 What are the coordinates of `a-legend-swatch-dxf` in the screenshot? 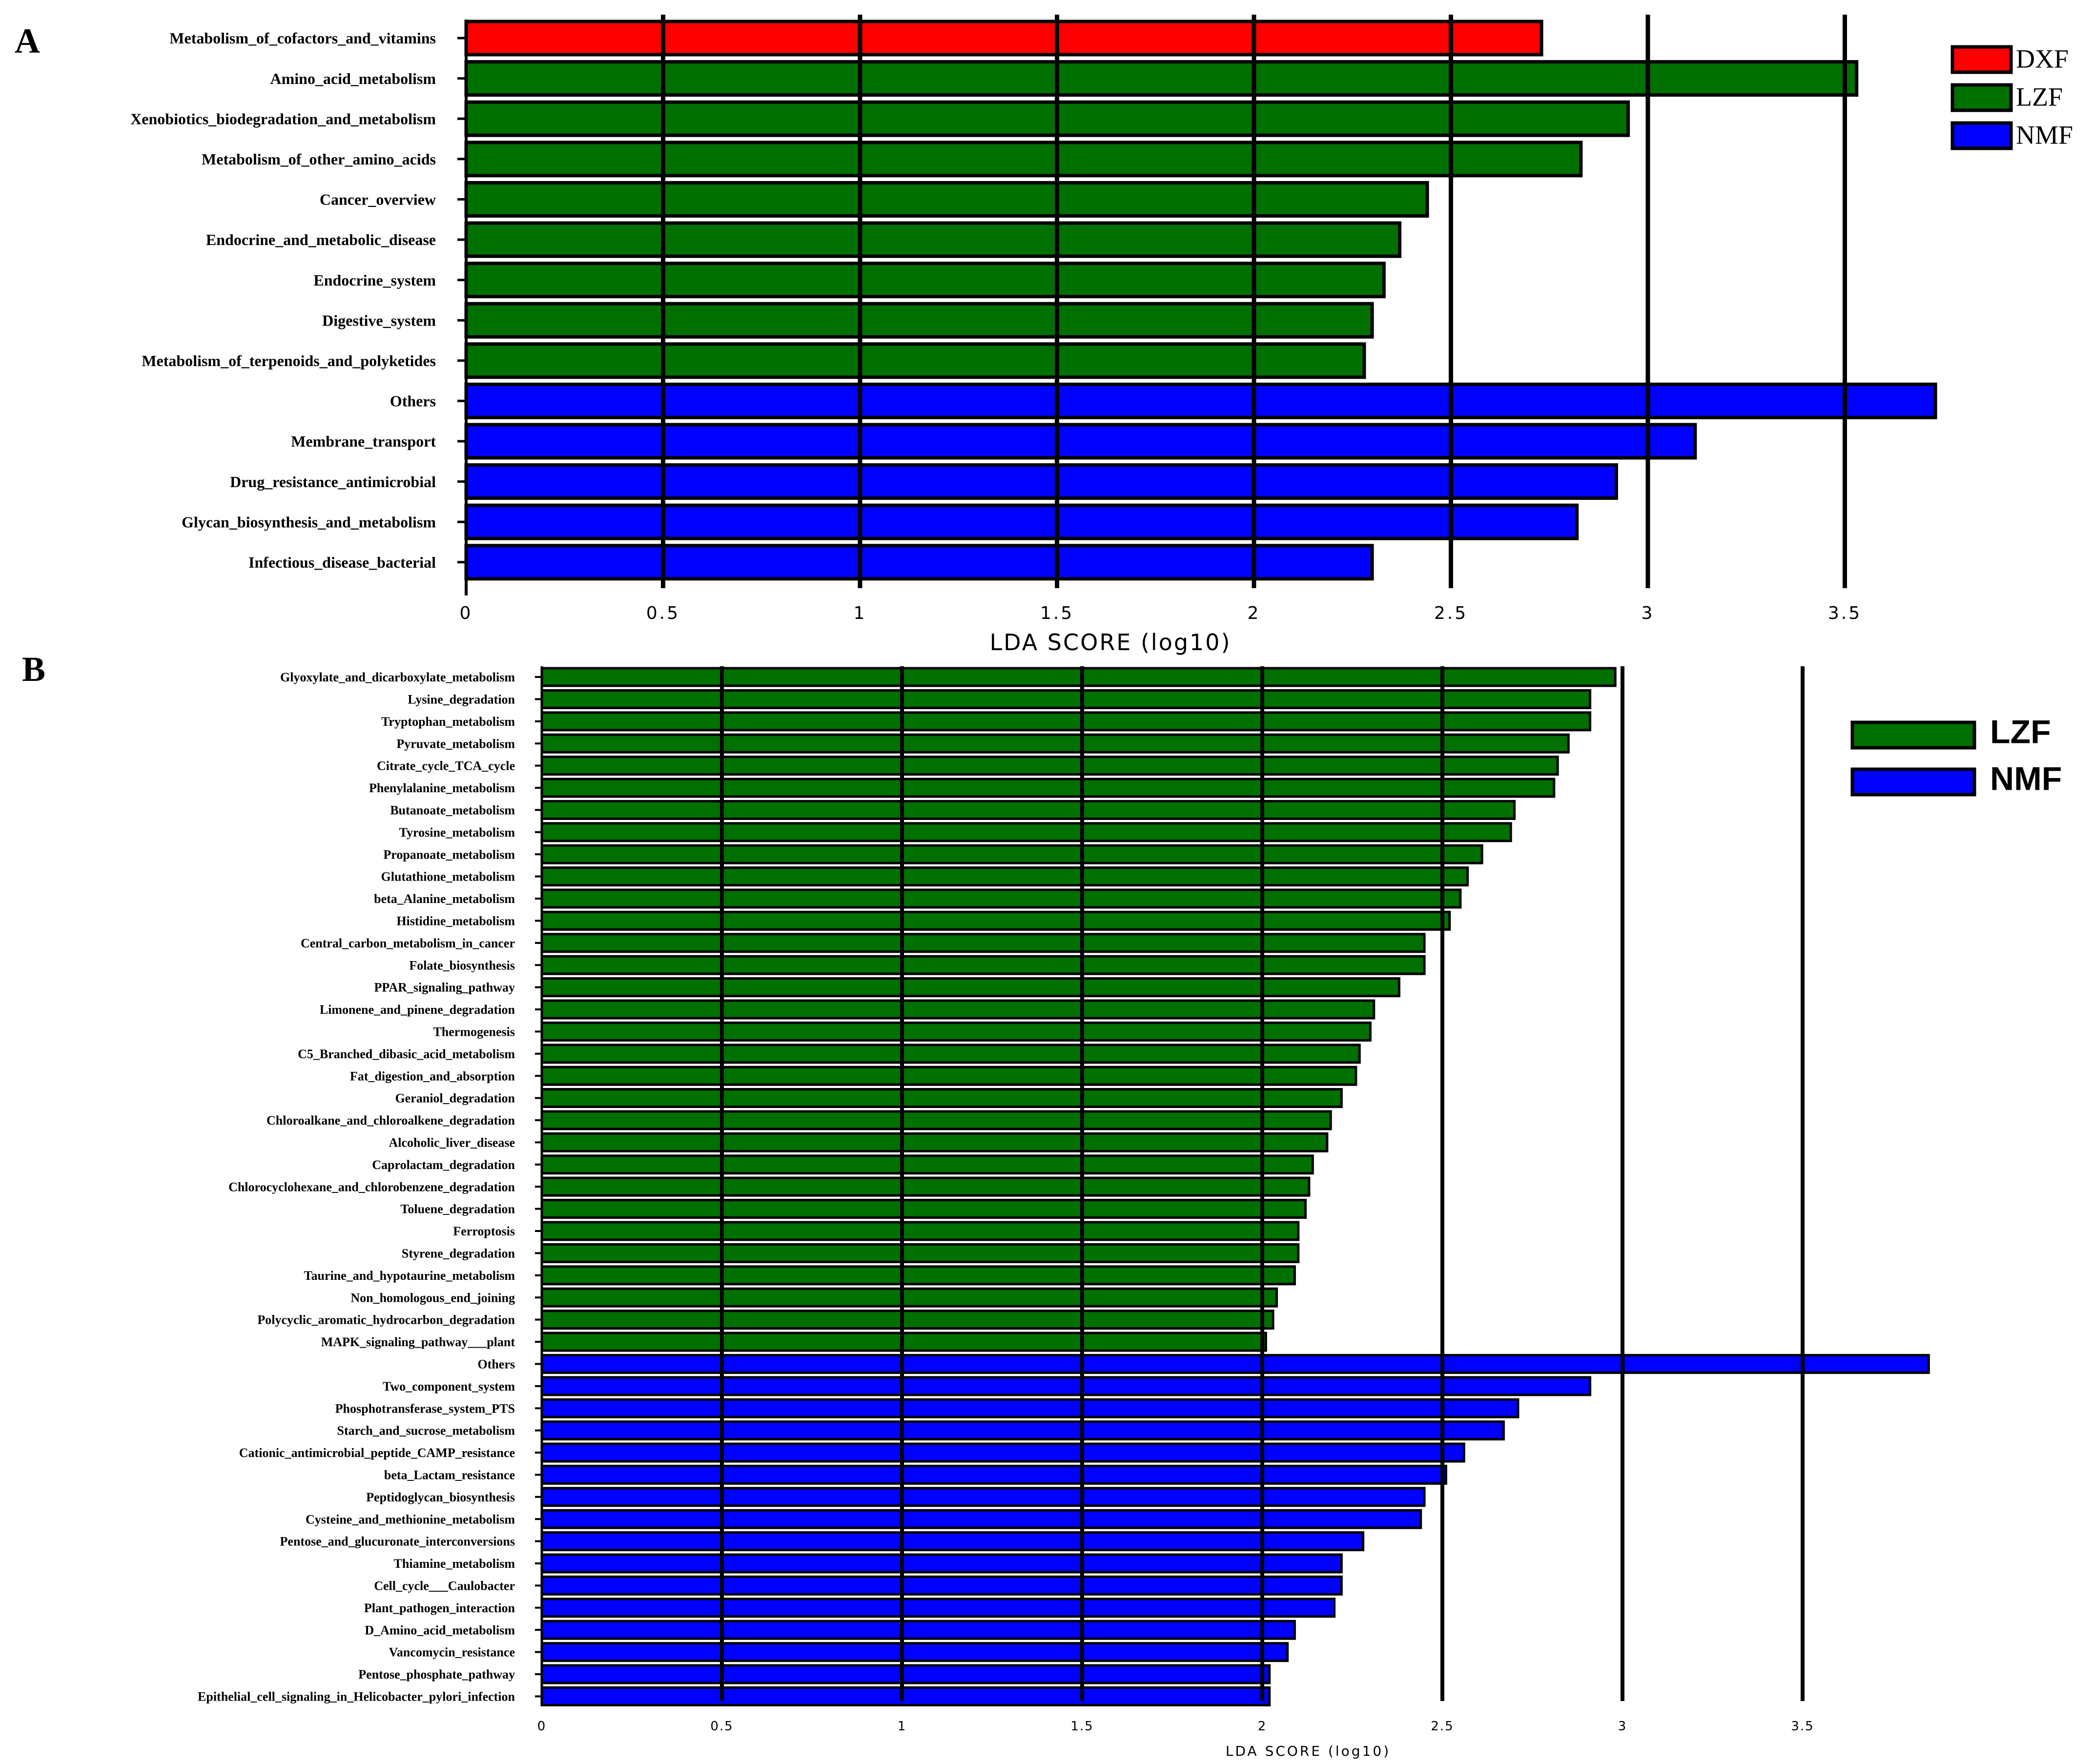 It's located at (1981, 59).